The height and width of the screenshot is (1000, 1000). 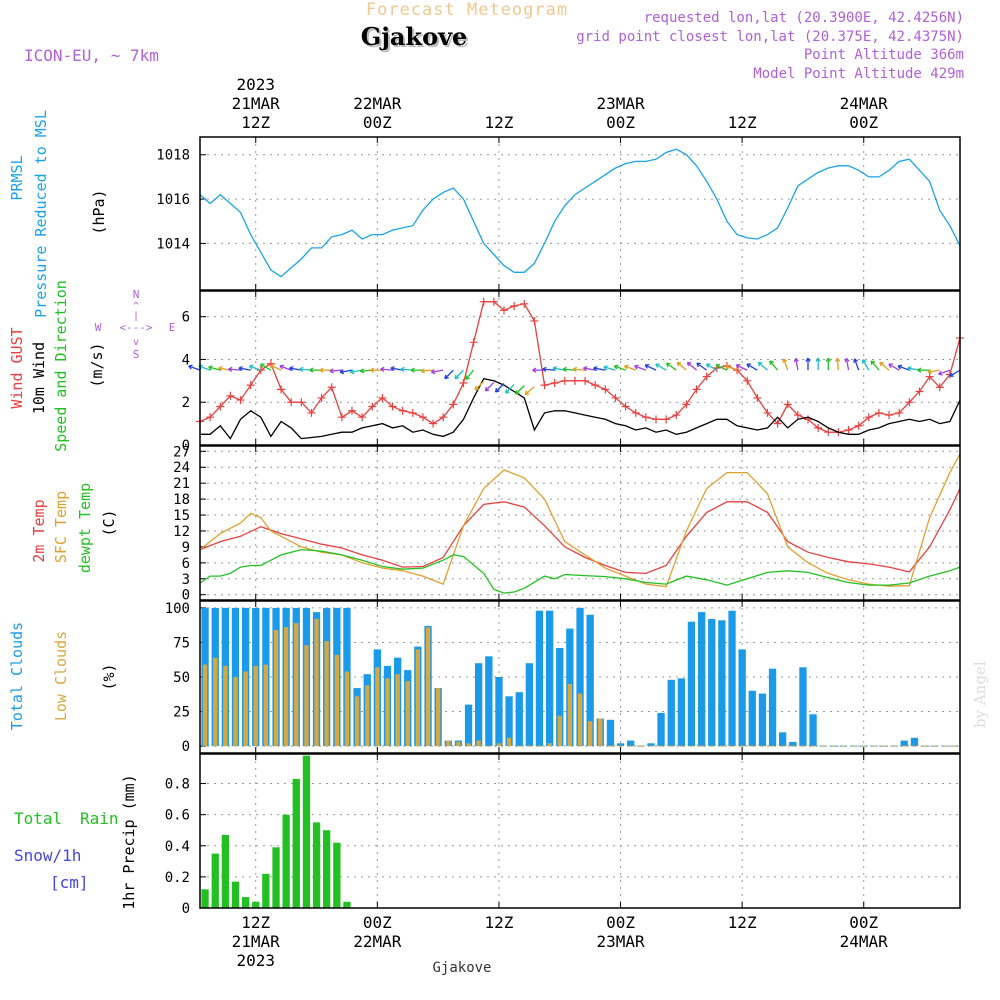 I want to click on y-label: Total Clouds, so click(x=17, y=676).